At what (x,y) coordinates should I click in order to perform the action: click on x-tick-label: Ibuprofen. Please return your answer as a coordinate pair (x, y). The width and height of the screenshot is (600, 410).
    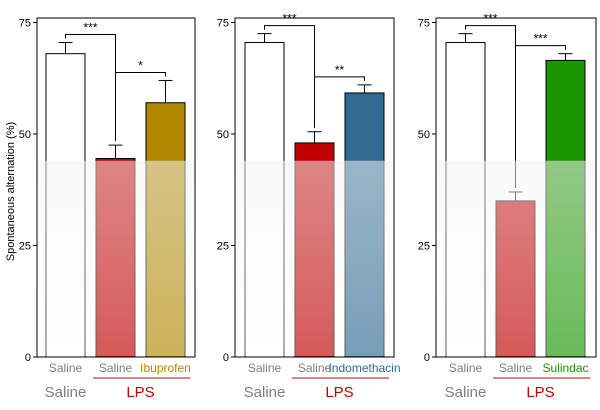
    Looking at the image, I should click on (165, 368).